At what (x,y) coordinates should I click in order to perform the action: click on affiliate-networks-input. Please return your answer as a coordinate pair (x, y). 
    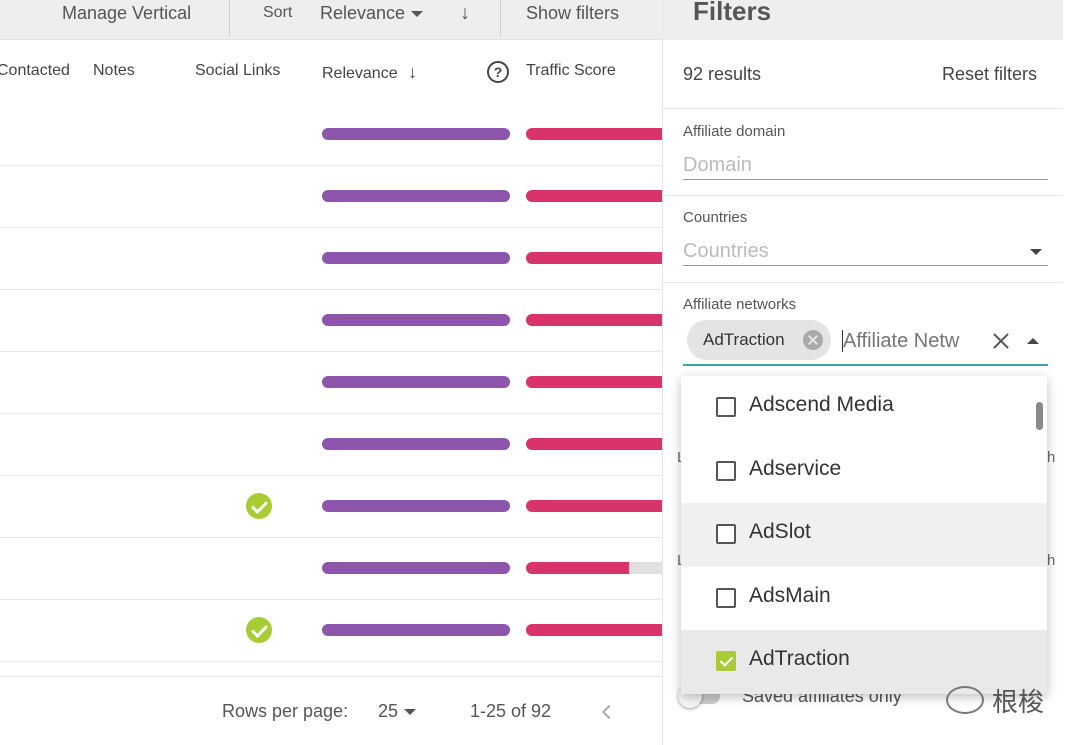
    Looking at the image, I should click on (908, 341).